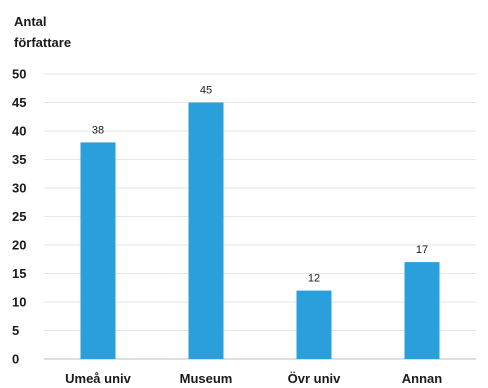  Describe the element at coordinates (42, 42) in the screenshot. I see `y-axis-title-line-2: författare` at that location.